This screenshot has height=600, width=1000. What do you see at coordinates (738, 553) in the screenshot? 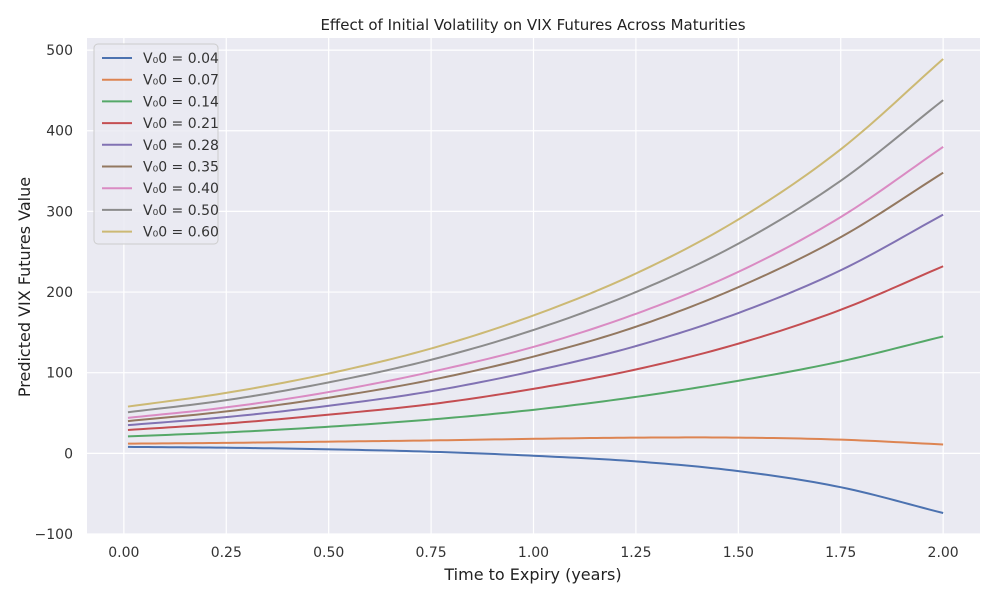
I see `x-tick-label: 1.50` at bounding box center [738, 553].